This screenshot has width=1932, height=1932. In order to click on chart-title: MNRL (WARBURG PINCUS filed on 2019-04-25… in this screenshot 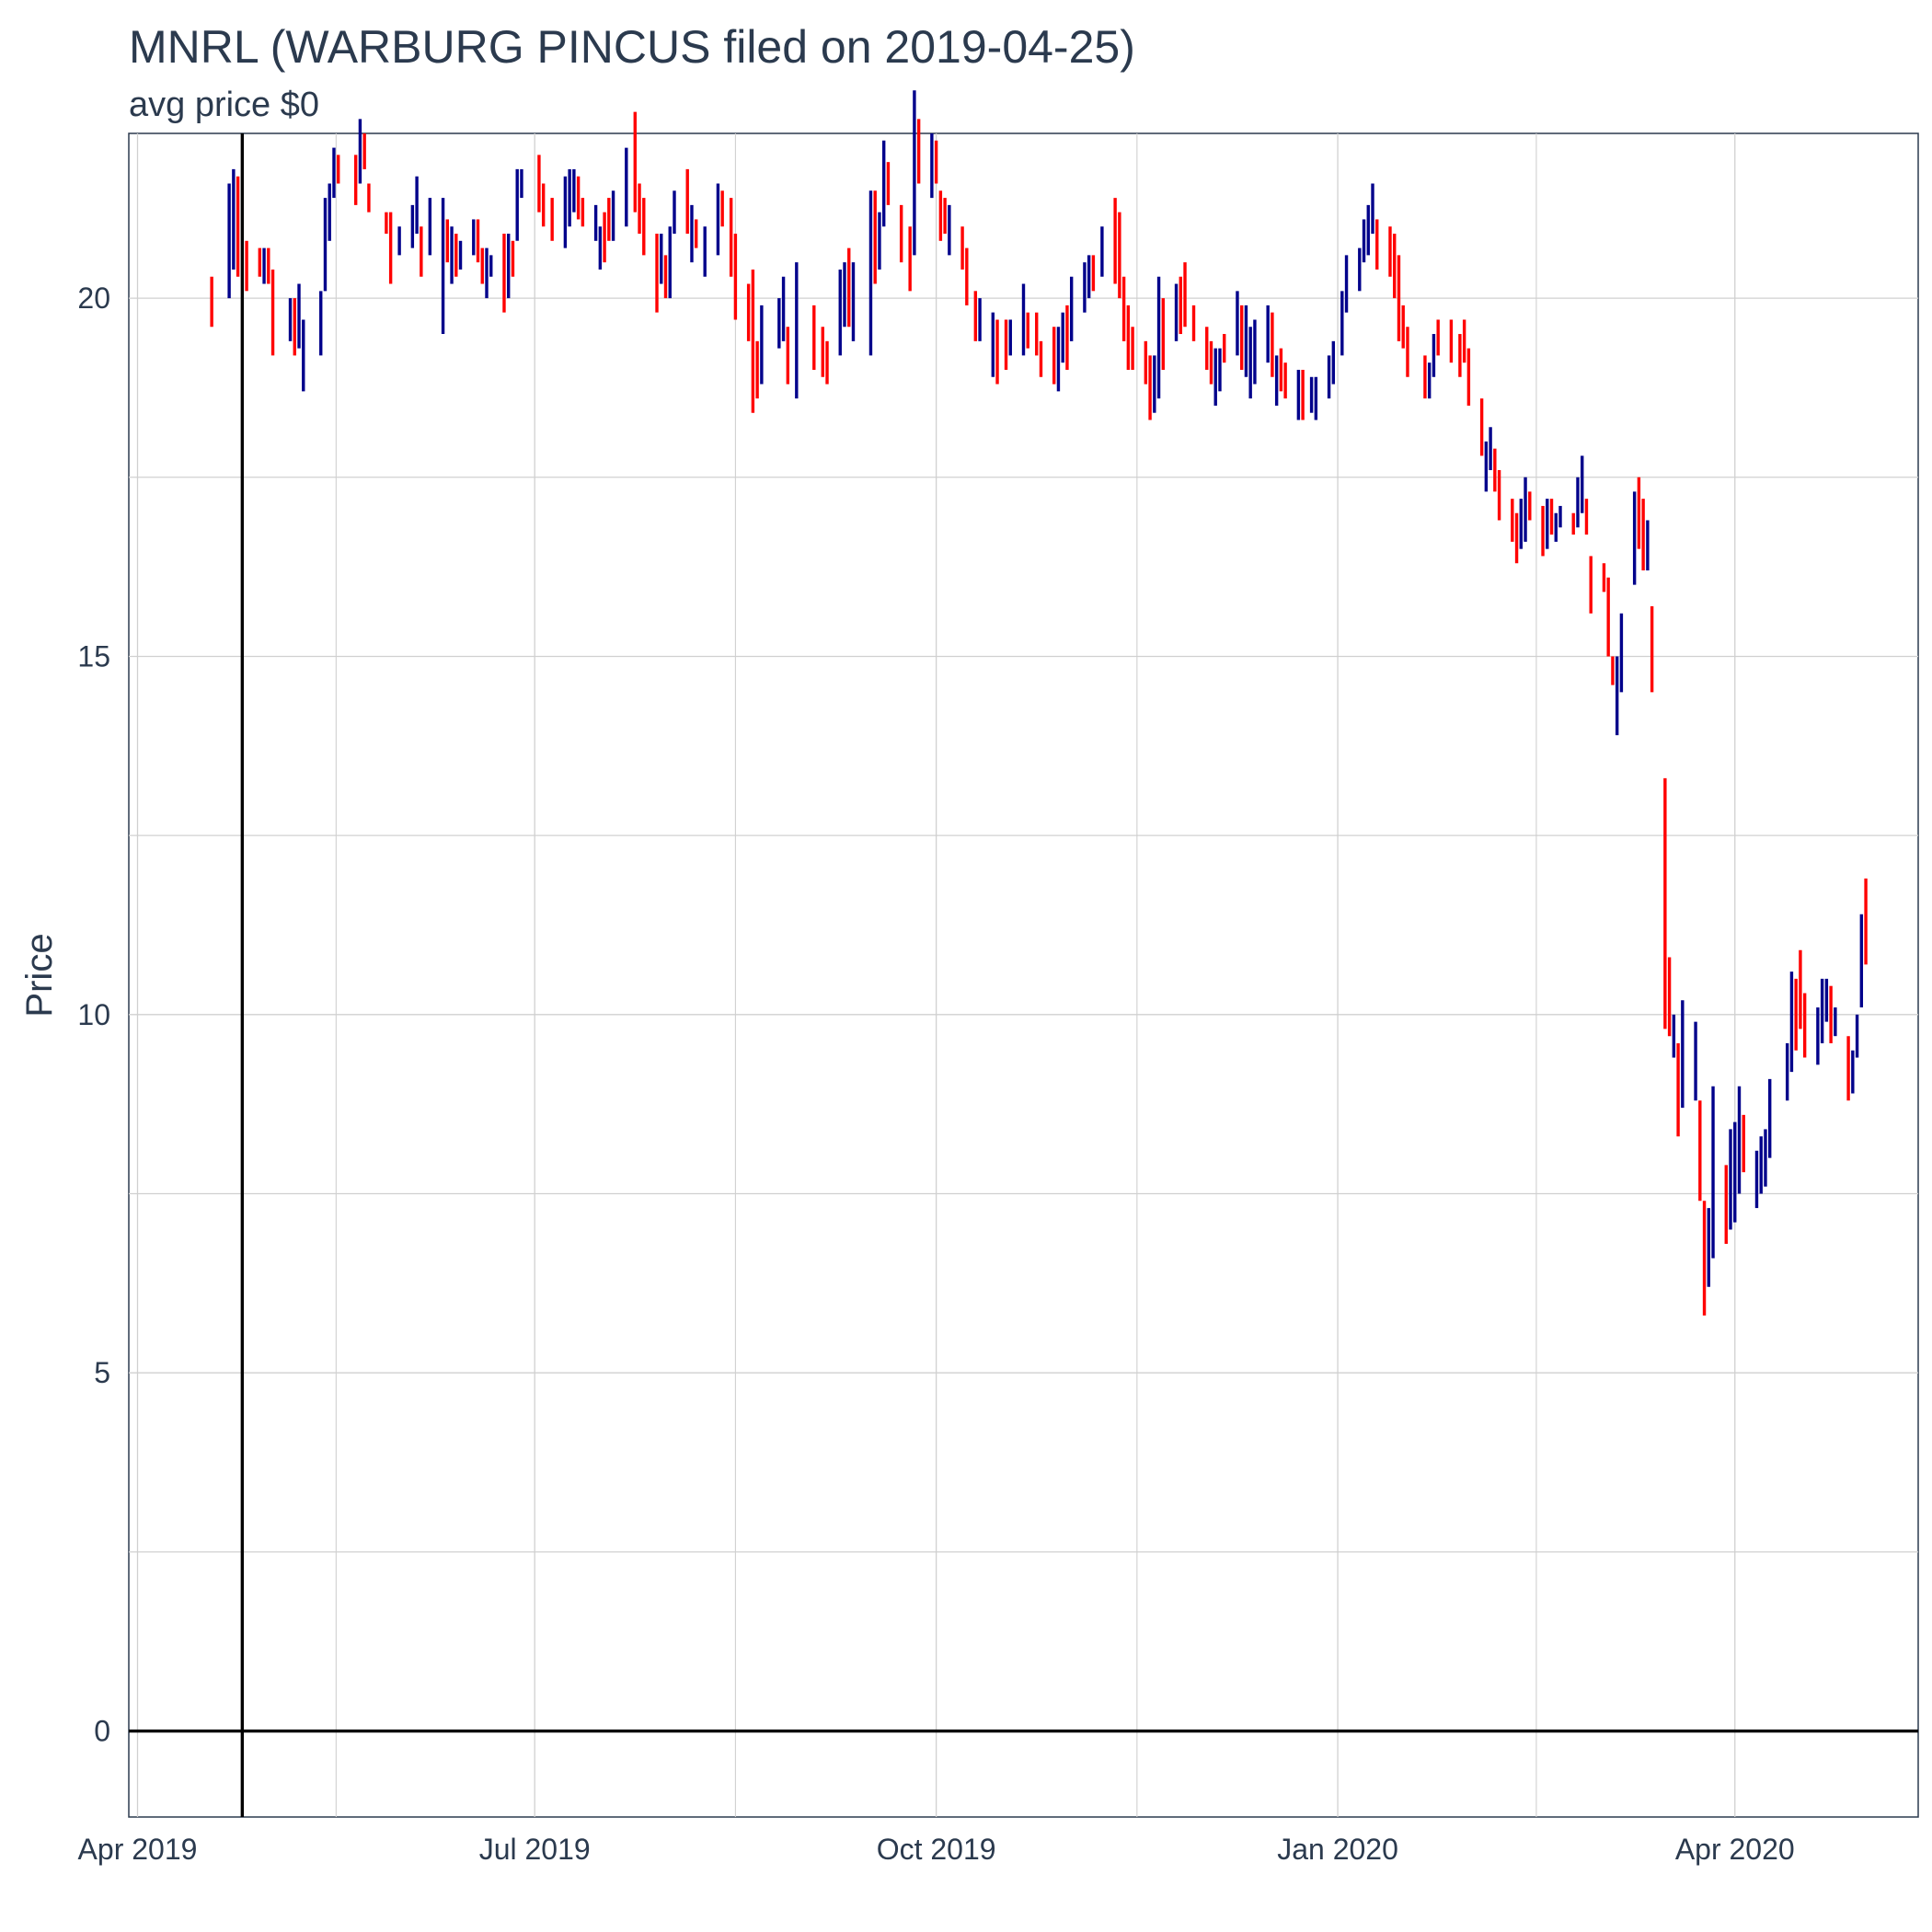, I will do `click(632, 47)`.